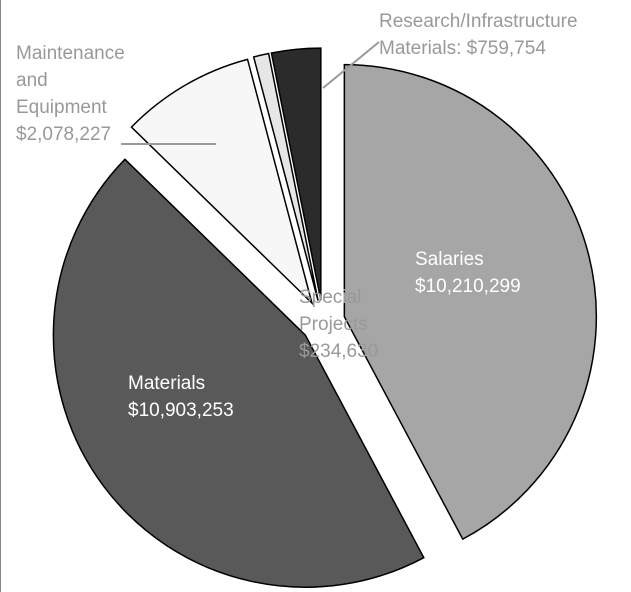 Image resolution: width=631 pixels, height=592 pixels. What do you see at coordinates (478, 35) in the screenshot?
I see `category-label: Research/Infrastructure Materials:` at bounding box center [478, 35].